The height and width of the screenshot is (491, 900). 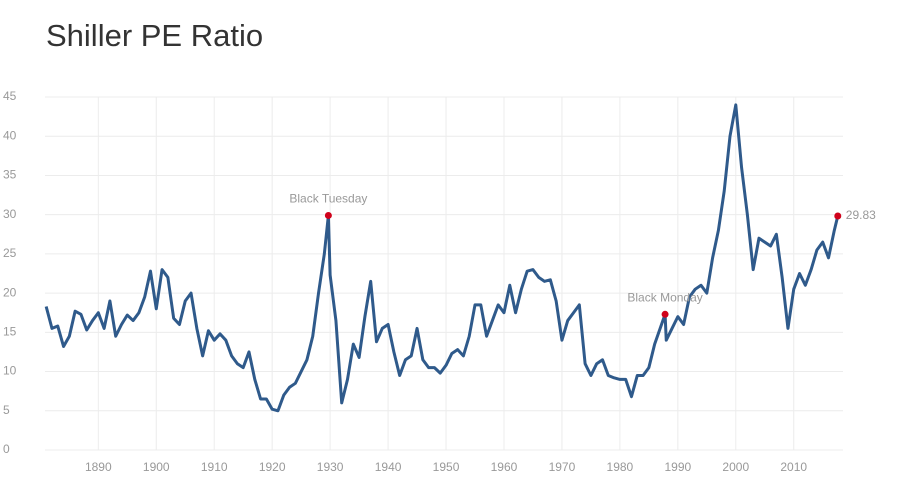 What do you see at coordinates (6, 449) in the screenshot?
I see `y-tick-label: 0` at bounding box center [6, 449].